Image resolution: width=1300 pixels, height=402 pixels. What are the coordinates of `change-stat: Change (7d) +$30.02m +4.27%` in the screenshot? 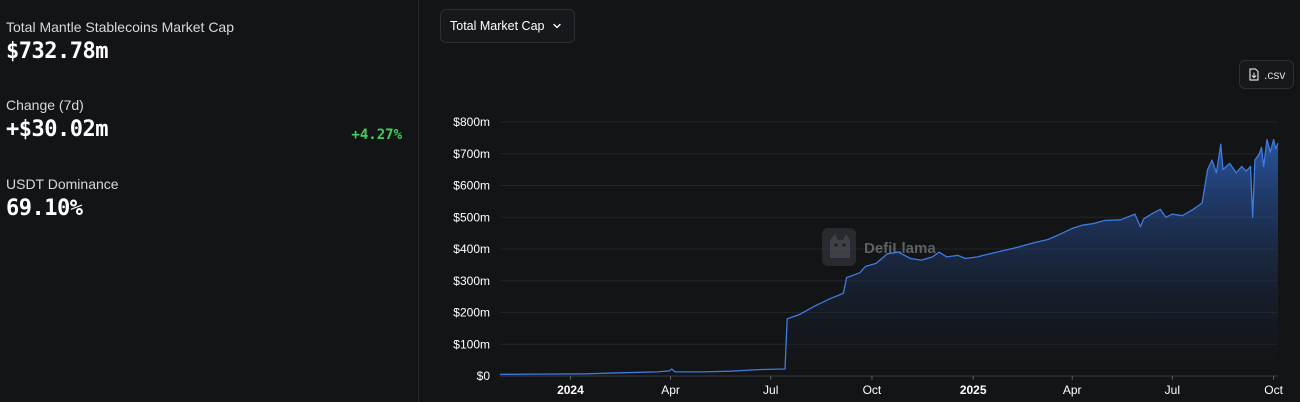 It's located at (204, 119).